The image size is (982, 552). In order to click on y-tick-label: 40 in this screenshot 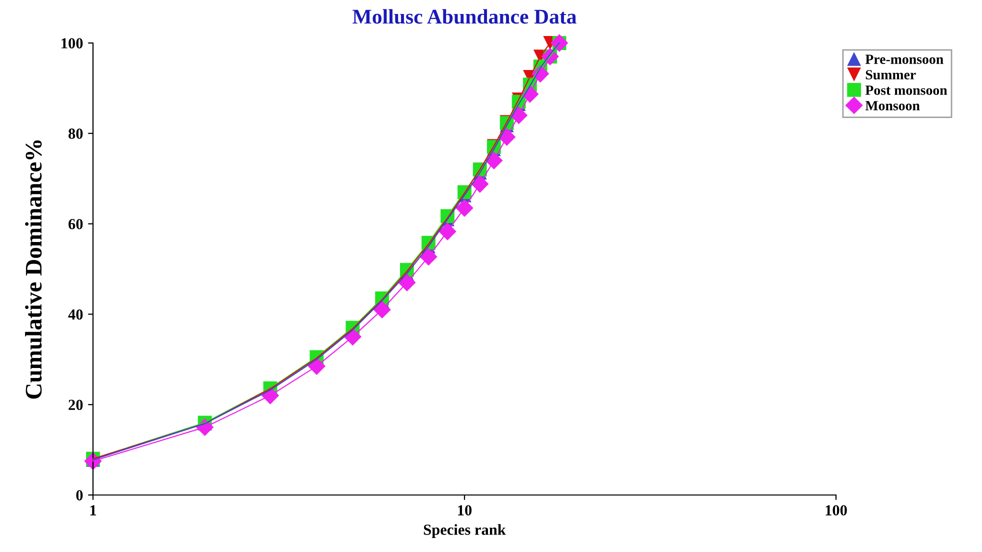, I will do `click(75, 314)`.